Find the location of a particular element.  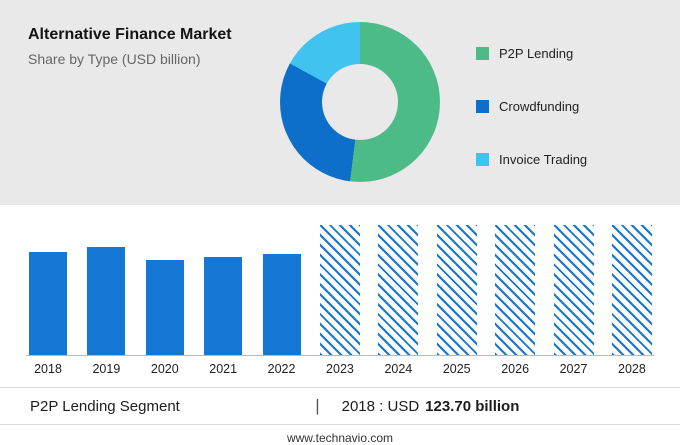

x-axis-label-2019: 2019 is located at coordinates (106, 369).